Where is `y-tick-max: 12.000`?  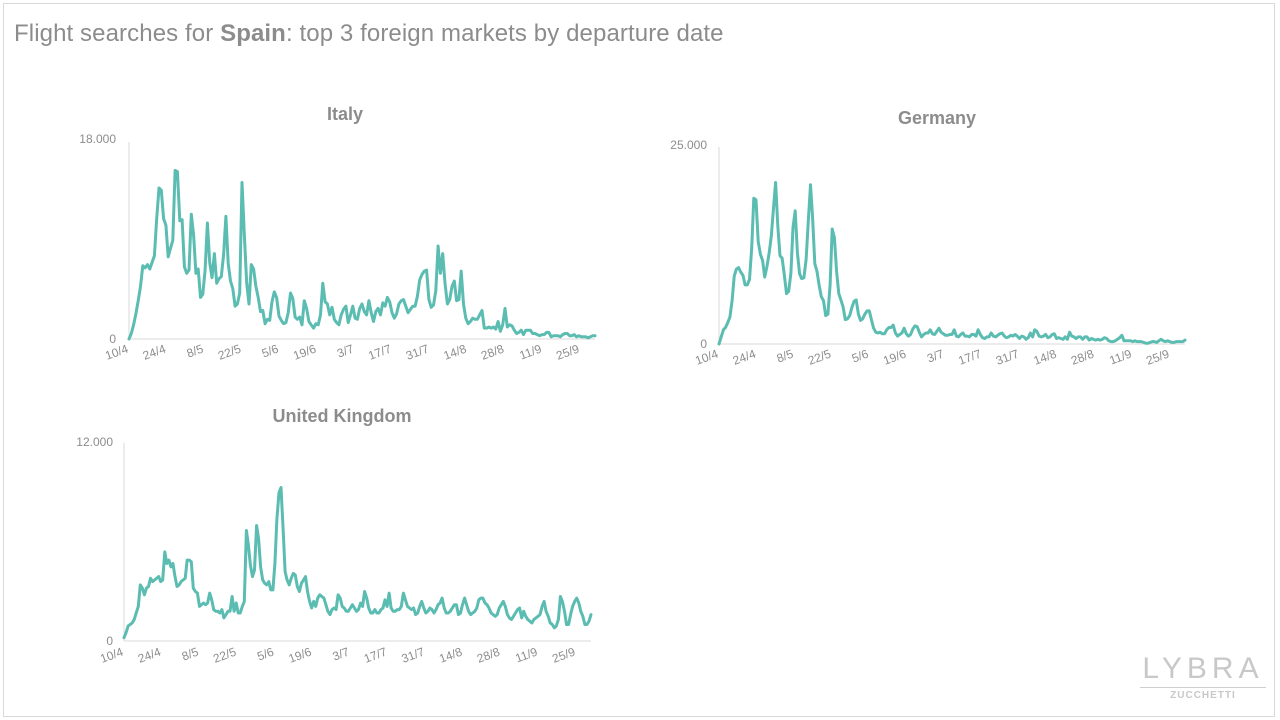 y-tick-max: 12.000 is located at coordinates (94, 442).